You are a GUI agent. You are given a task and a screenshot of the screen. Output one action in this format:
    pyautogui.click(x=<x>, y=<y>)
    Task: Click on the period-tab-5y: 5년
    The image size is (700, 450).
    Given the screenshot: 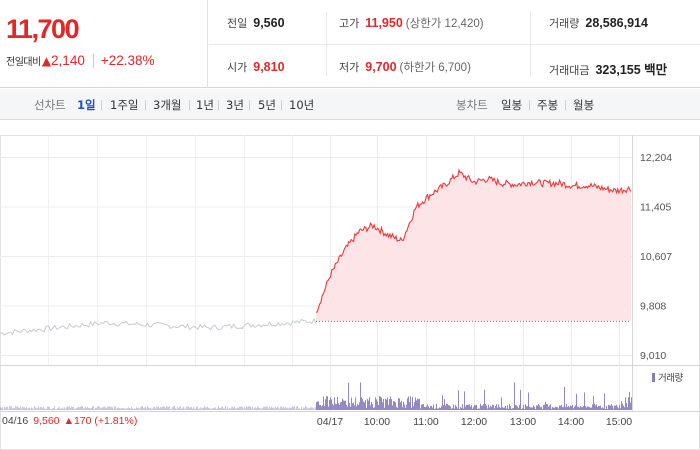 What is the action you would take?
    pyautogui.click(x=267, y=105)
    